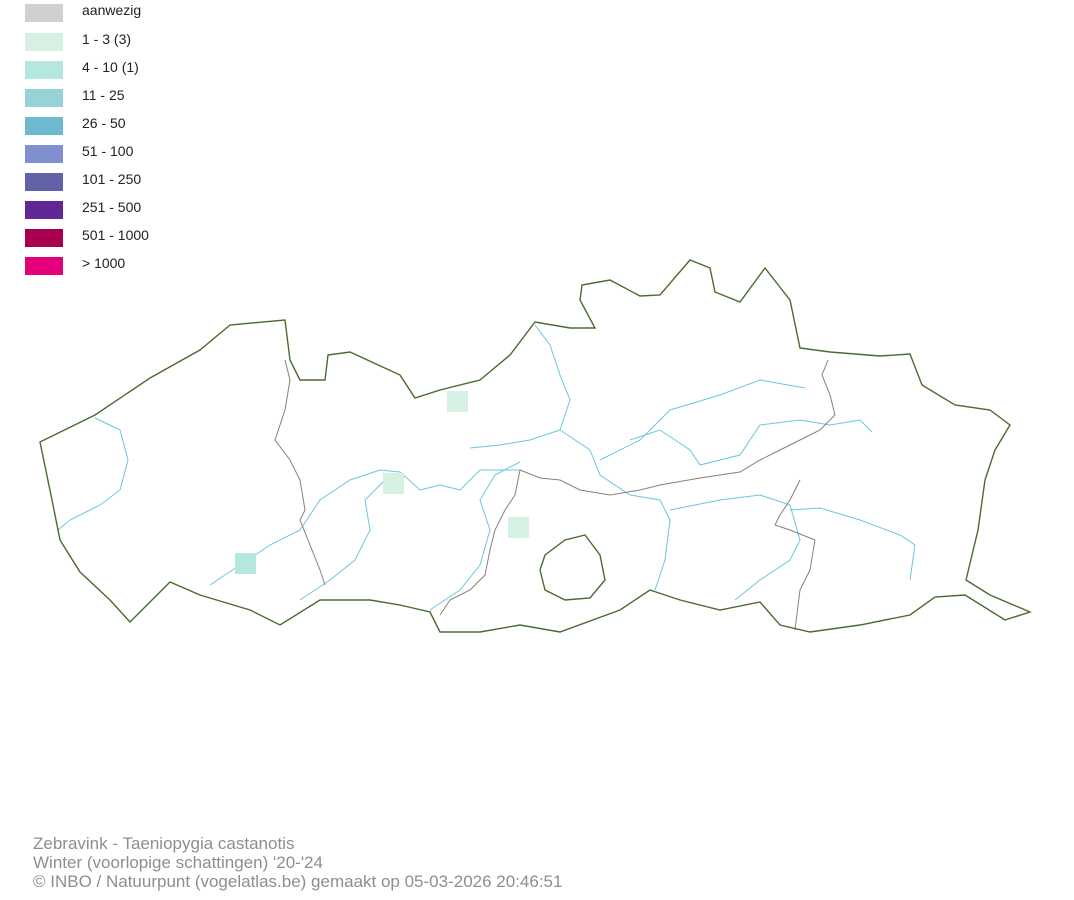 This screenshot has width=1074, height=900. I want to click on legend-item: 11 - 25, so click(125, 96).